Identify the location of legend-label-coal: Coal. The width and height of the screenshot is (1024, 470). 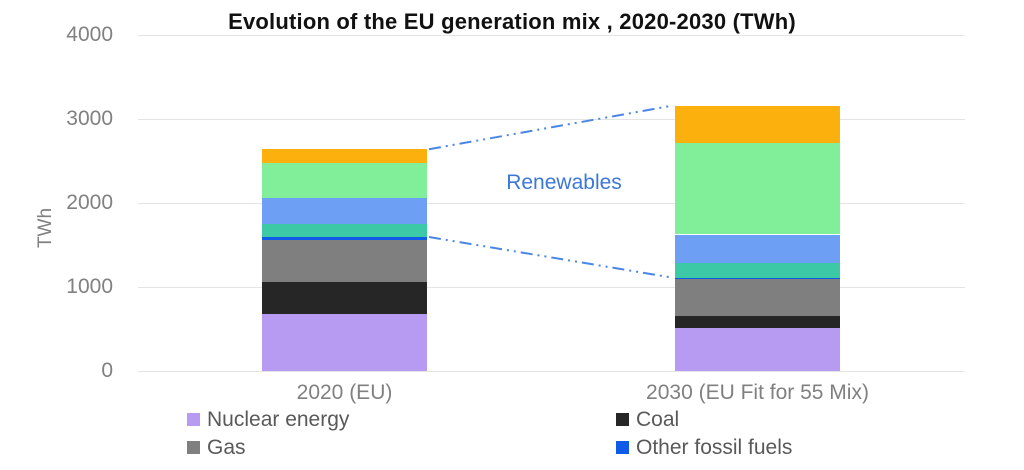
(658, 419).